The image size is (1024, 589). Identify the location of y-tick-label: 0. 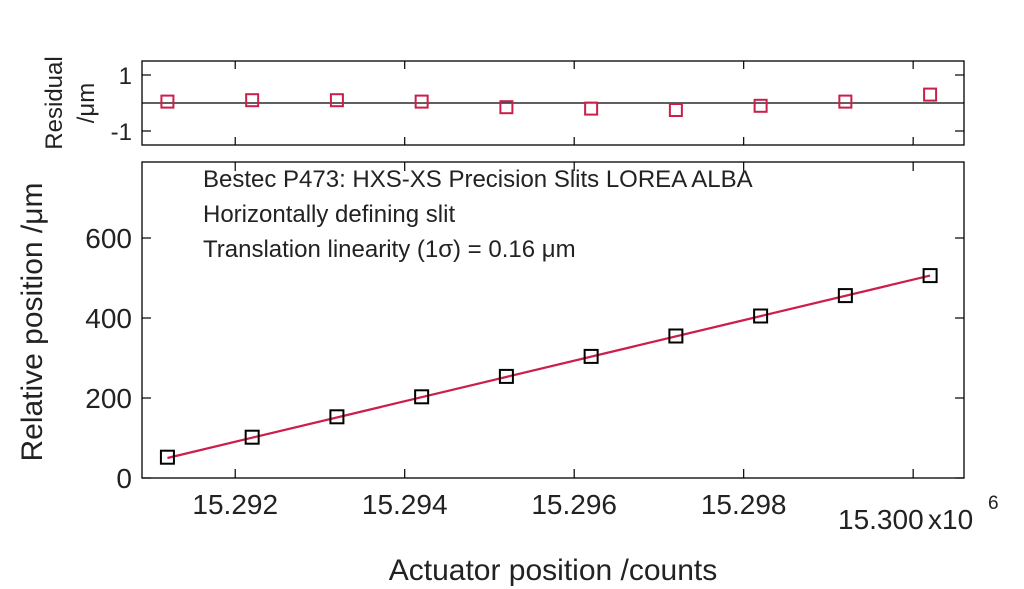
(124, 478).